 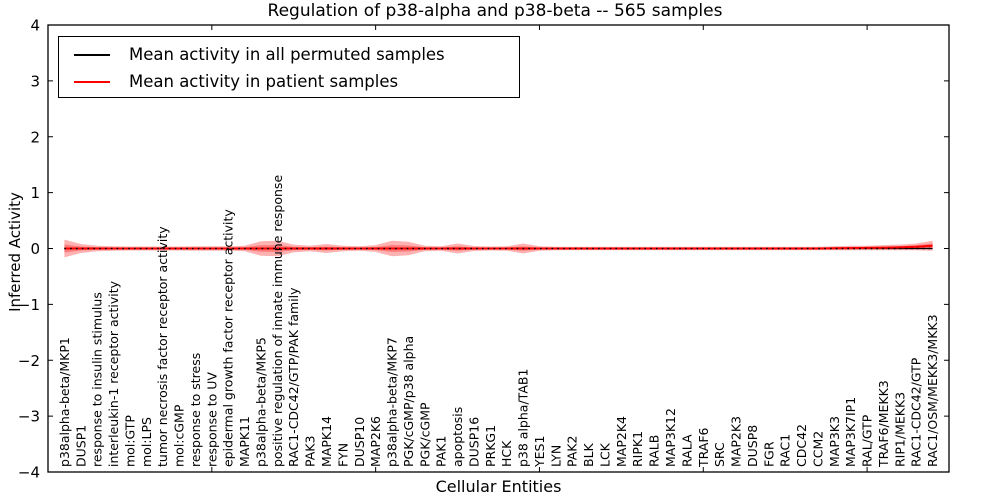 What do you see at coordinates (35, 249) in the screenshot?
I see `y-tick-label: 0` at bounding box center [35, 249].